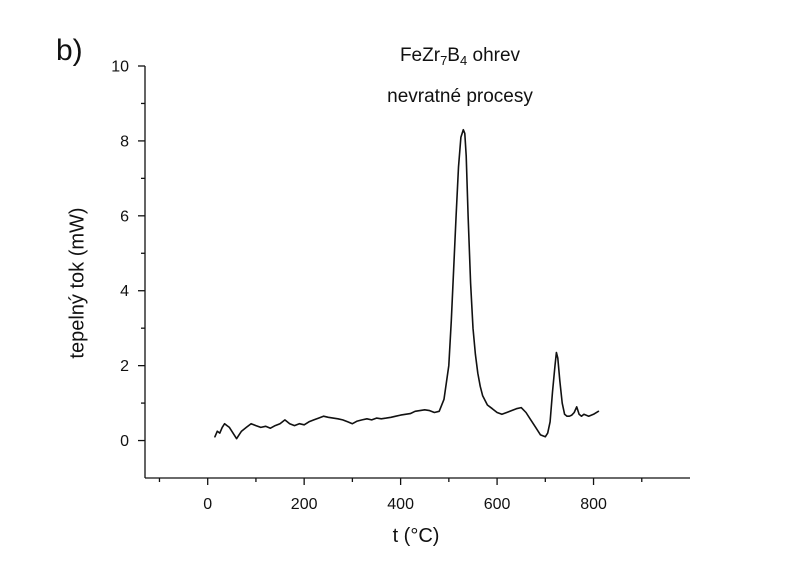 The image size is (800, 575). Describe the element at coordinates (460, 96) in the screenshot. I see `chart-title-line-2: nevratné procesy` at that location.